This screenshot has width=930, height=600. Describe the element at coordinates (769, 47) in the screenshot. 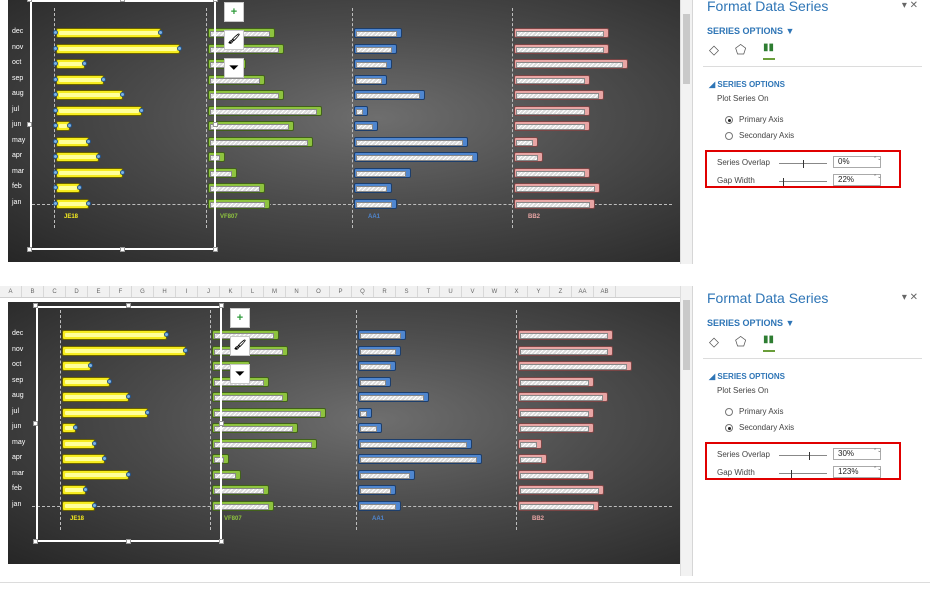

I see `series-options-icon: ▮▮` at that location.